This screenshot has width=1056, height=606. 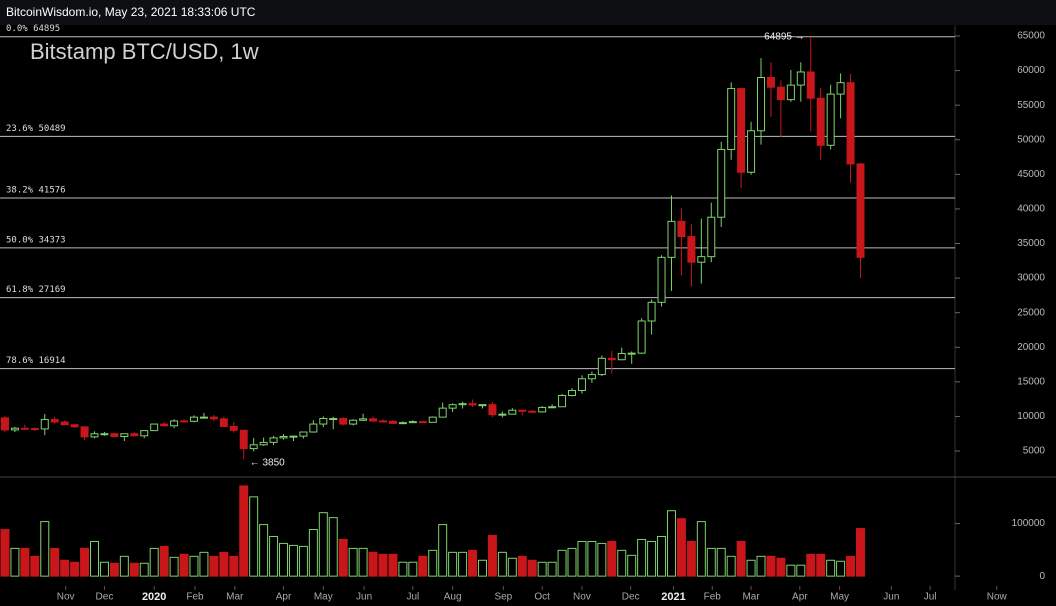 What do you see at coordinates (36, 240) in the screenshot?
I see `fib-label: 50.0% 34373` at bounding box center [36, 240].